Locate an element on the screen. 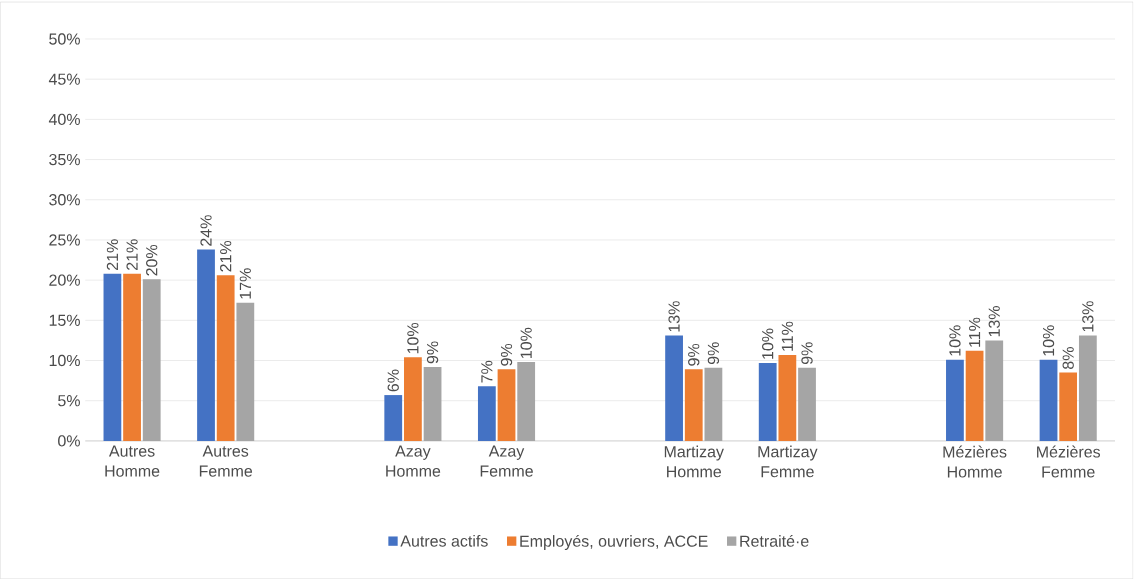  legend-label: Employés, ouvriers, ACCE is located at coordinates (614, 542).